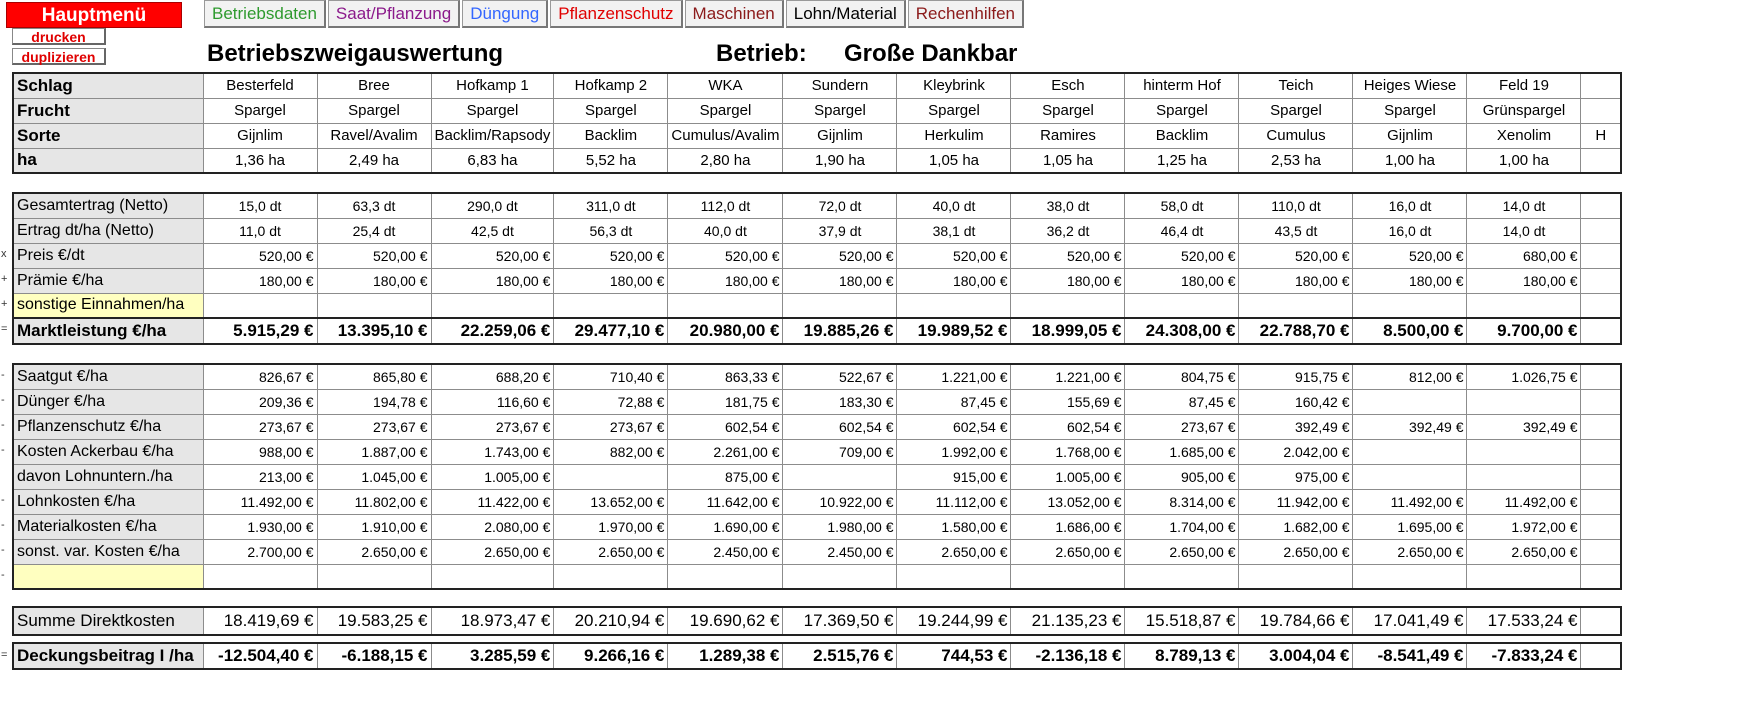  Describe the element at coordinates (374, 376) in the screenshot. I see `cell: 865,80 €` at that location.